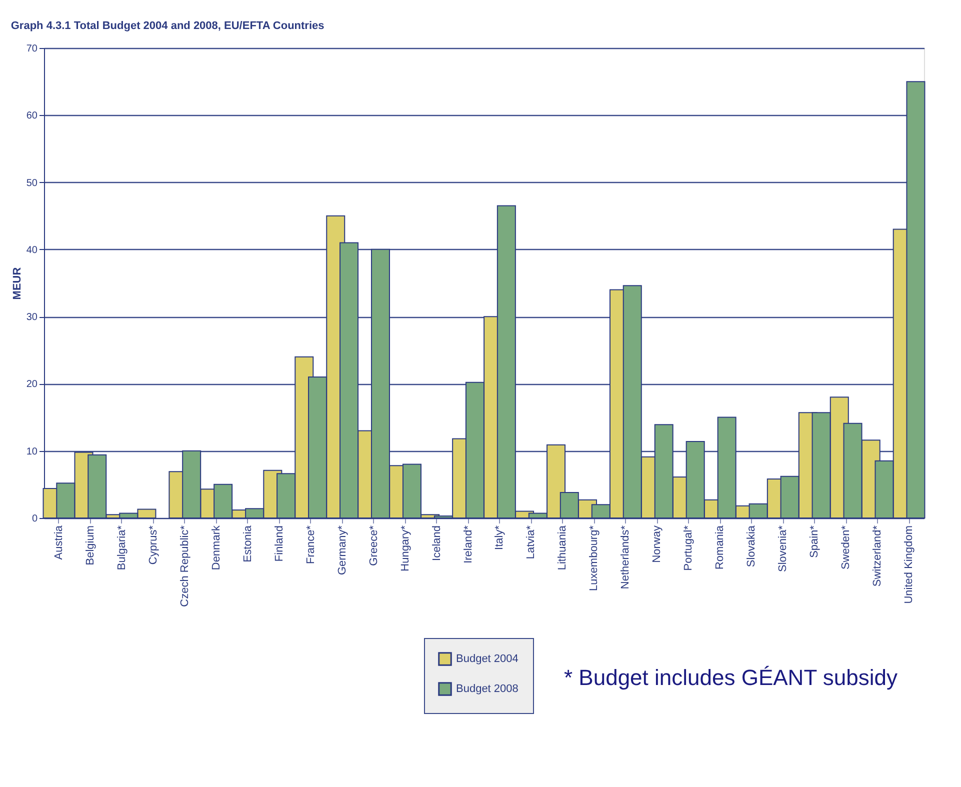  I want to click on x-tick-label: Belgium, so click(90, 546).